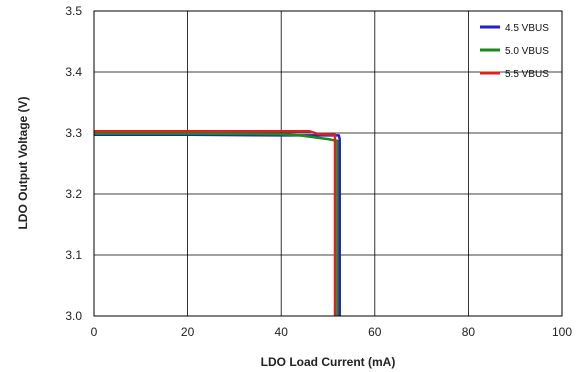  Describe the element at coordinates (73, 194) in the screenshot. I see `y-tick-label: 3.2` at that location.